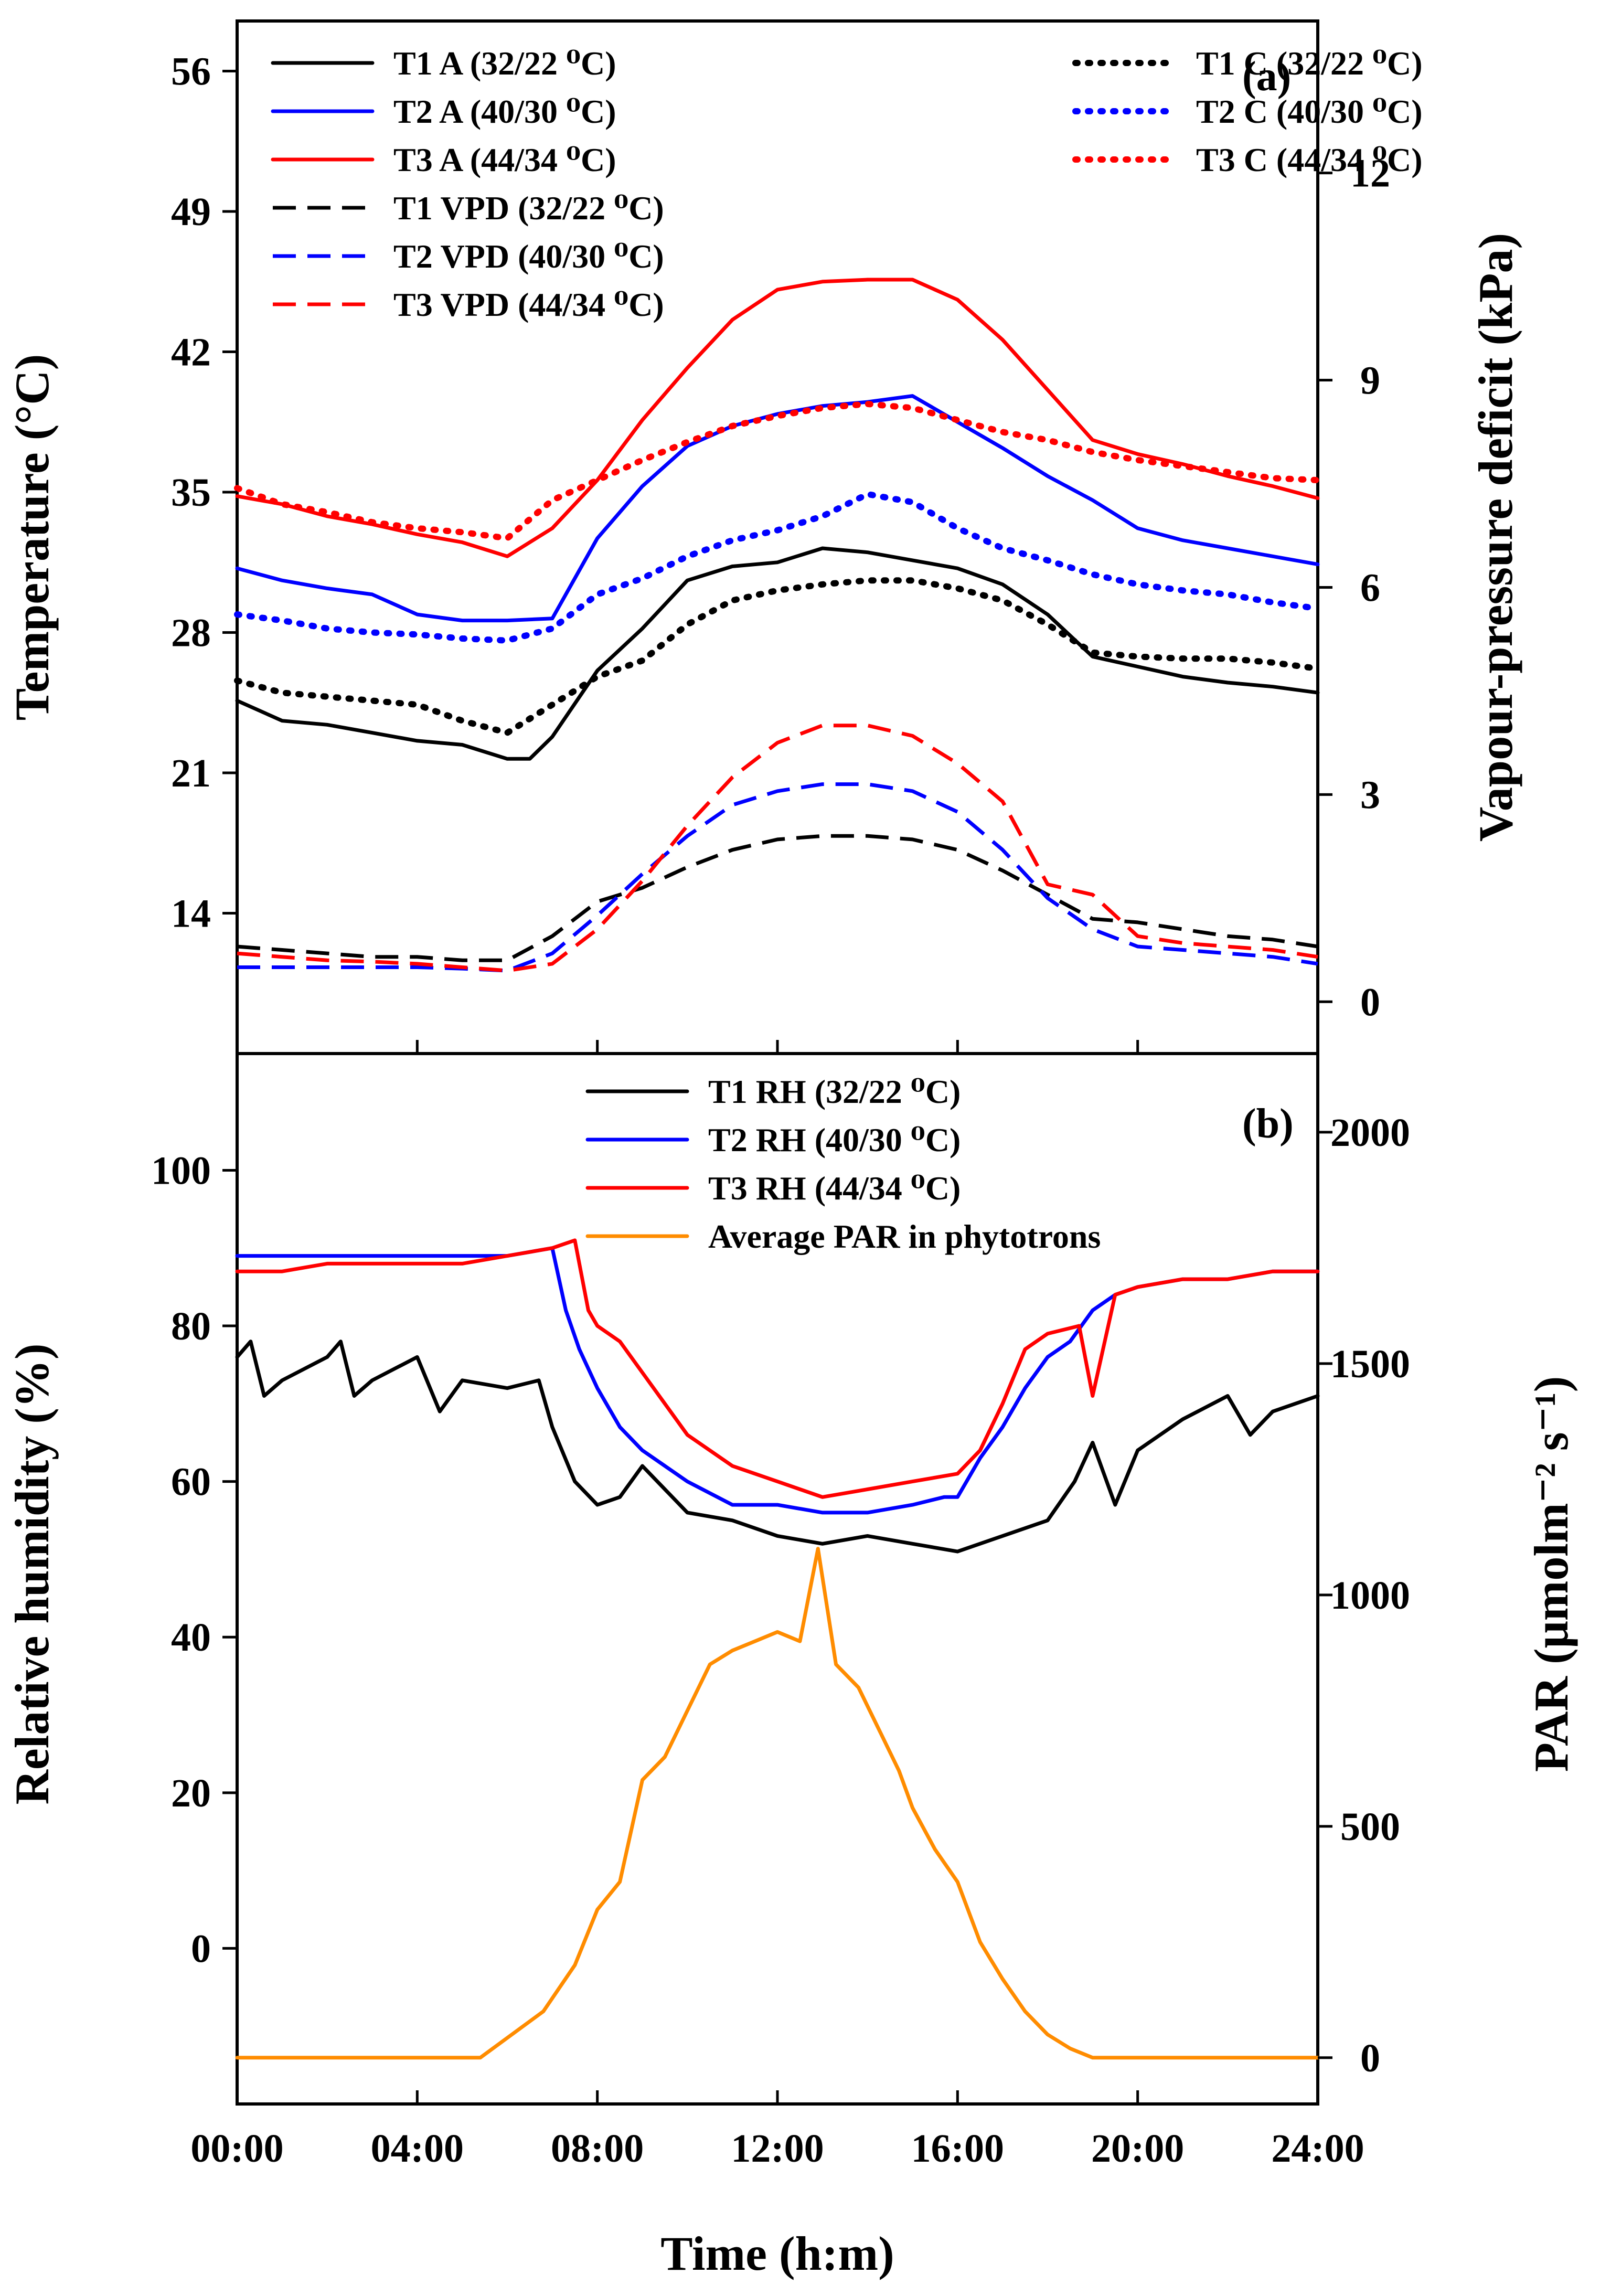  I want to click on legend-label: T2 C (40/30 ⁰C), so click(1309, 112).